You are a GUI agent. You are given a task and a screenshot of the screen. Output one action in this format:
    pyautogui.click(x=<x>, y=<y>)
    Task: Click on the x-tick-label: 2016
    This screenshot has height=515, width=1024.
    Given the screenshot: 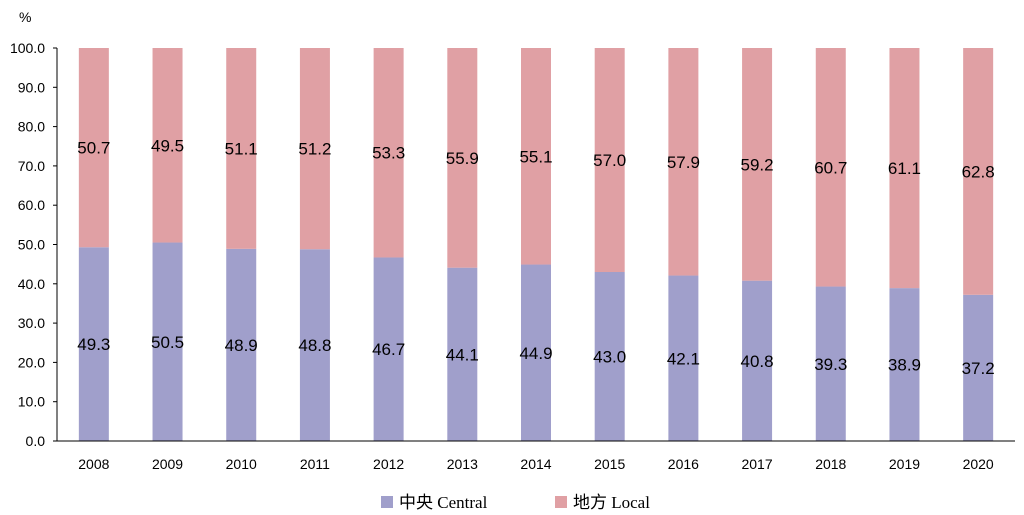 What is the action you would take?
    pyautogui.click(x=683, y=464)
    